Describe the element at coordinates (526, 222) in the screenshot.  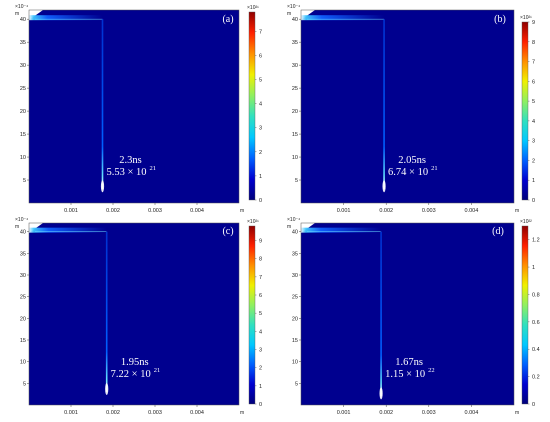
I see `colorbar-exponent-label: ×10²²` at that location.